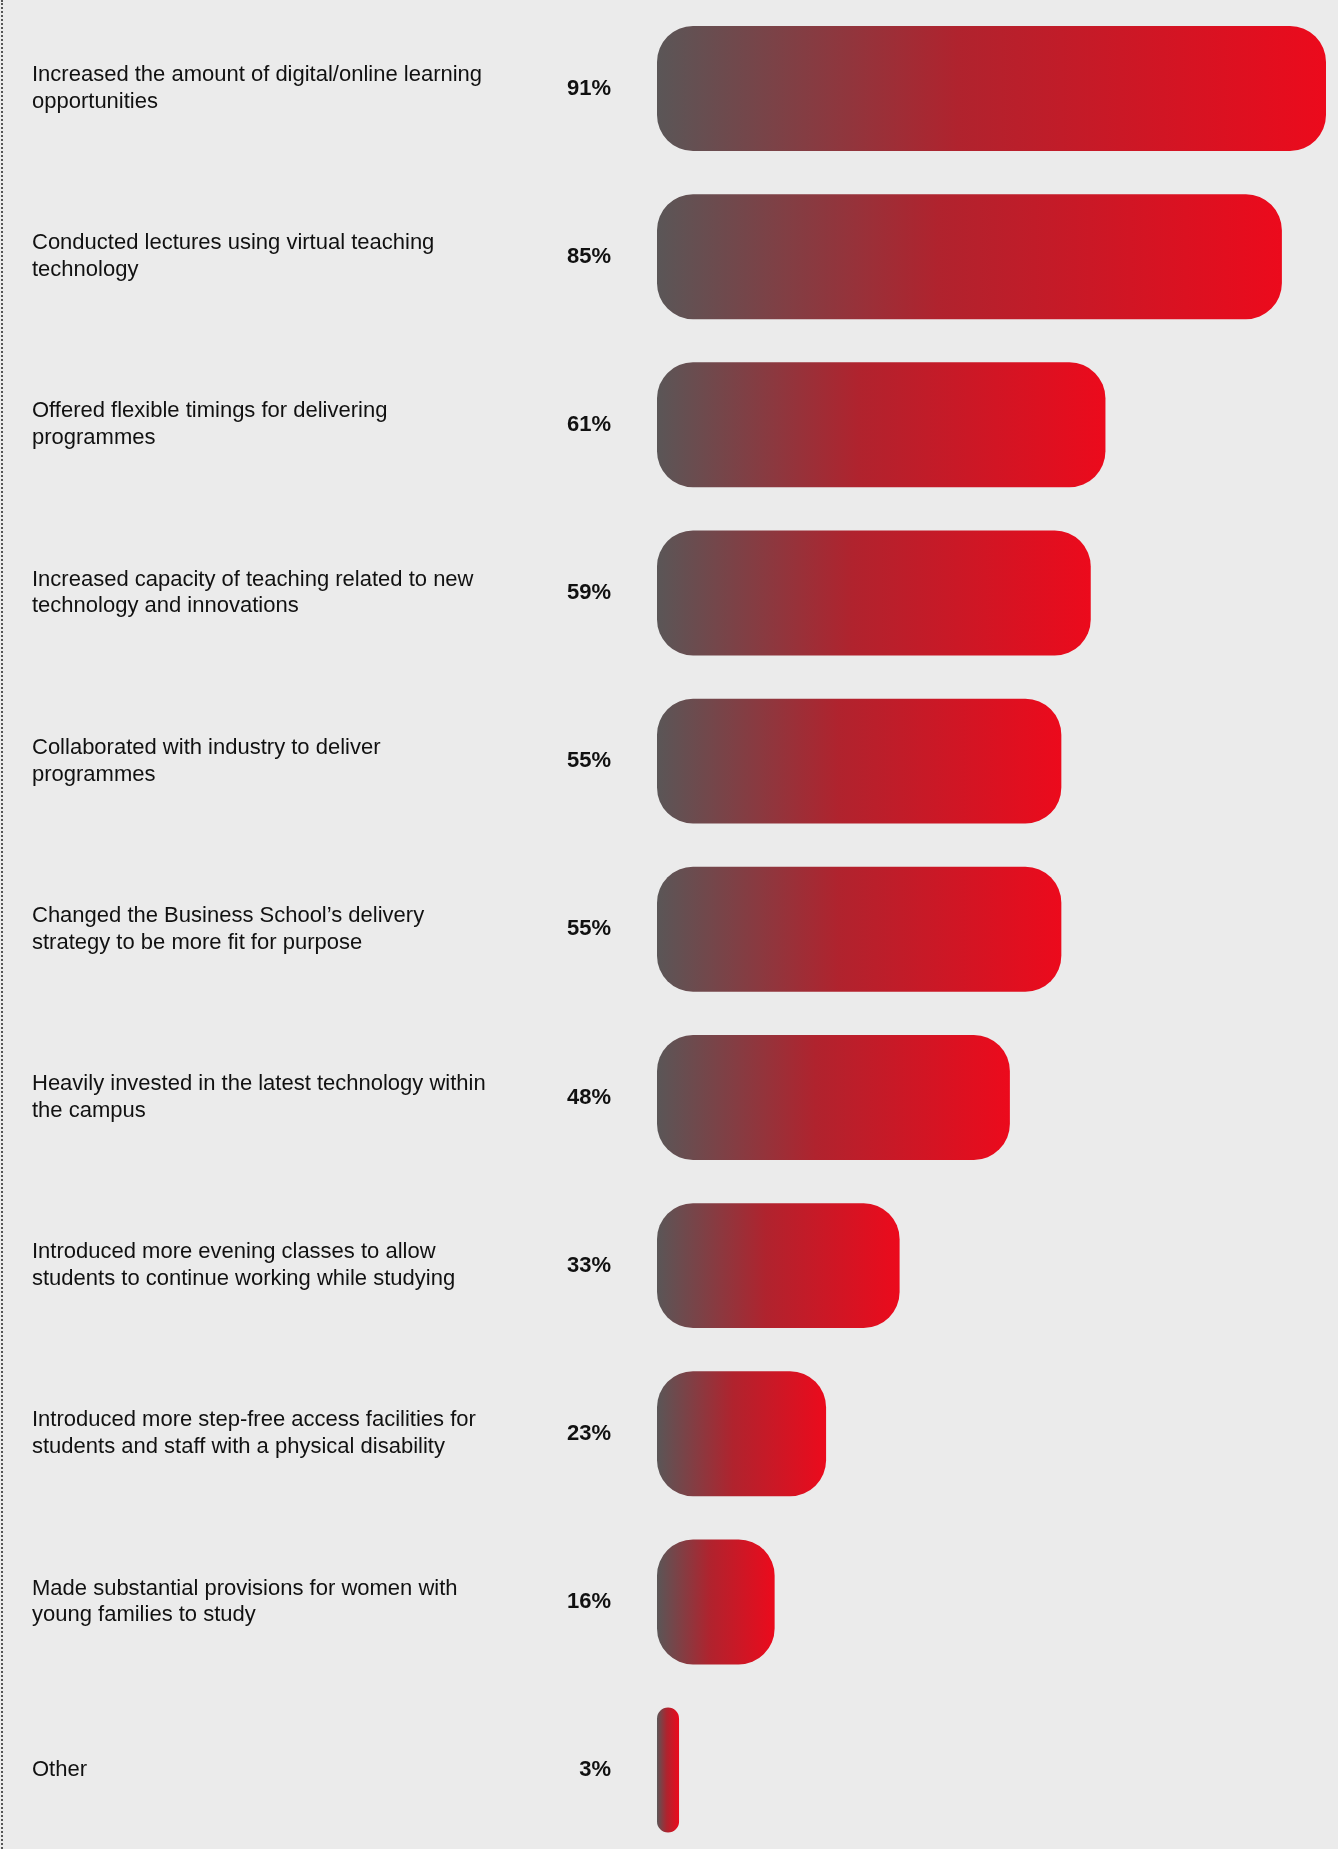 The height and width of the screenshot is (1849, 1338). Describe the element at coordinates (588, 255) in the screenshot. I see `data-label: 85%` at that location.